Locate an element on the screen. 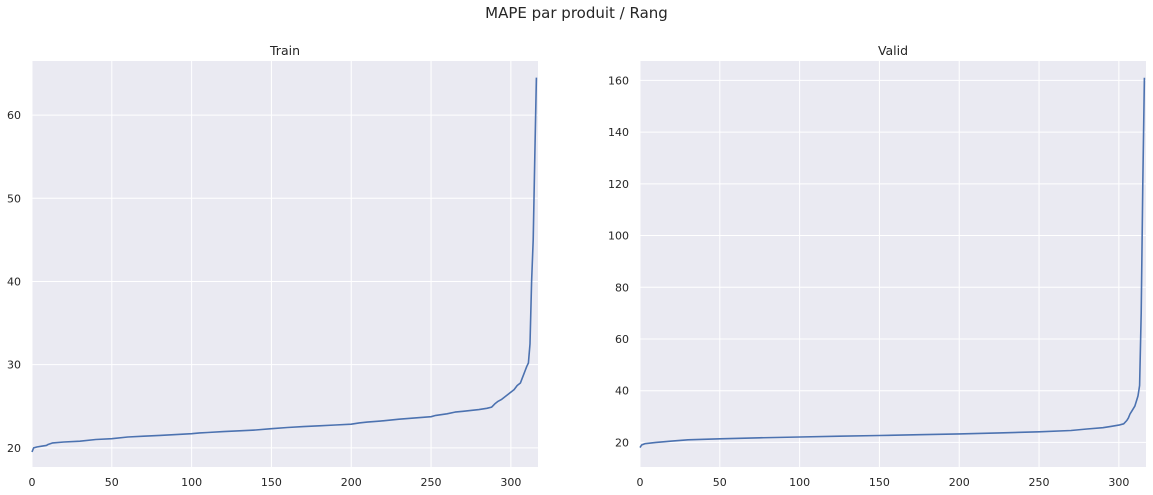  y-tick-label: 120 is located at coordinates (618, 184).